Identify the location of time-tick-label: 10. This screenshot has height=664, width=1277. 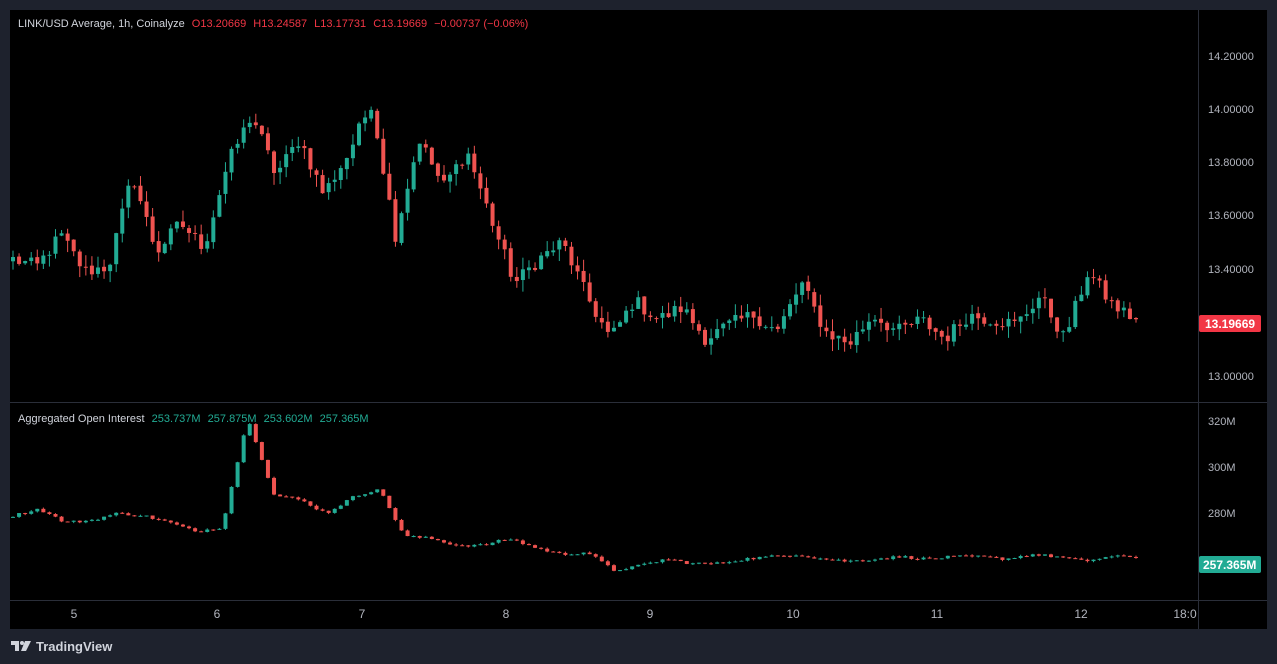
(793, 614).